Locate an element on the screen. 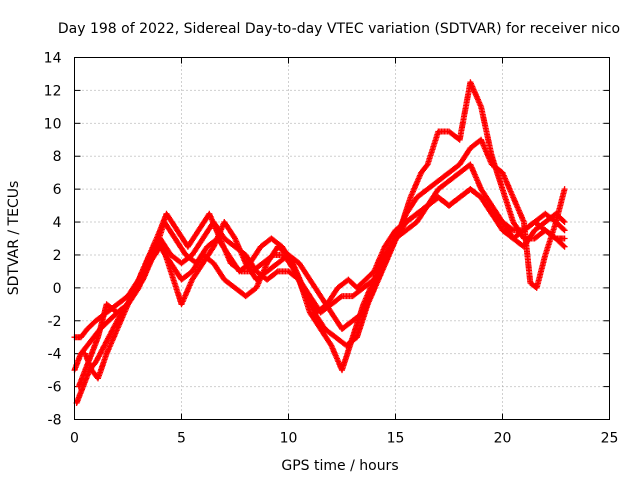  y-tick-label: 12 is located at coordinates (53, 91).